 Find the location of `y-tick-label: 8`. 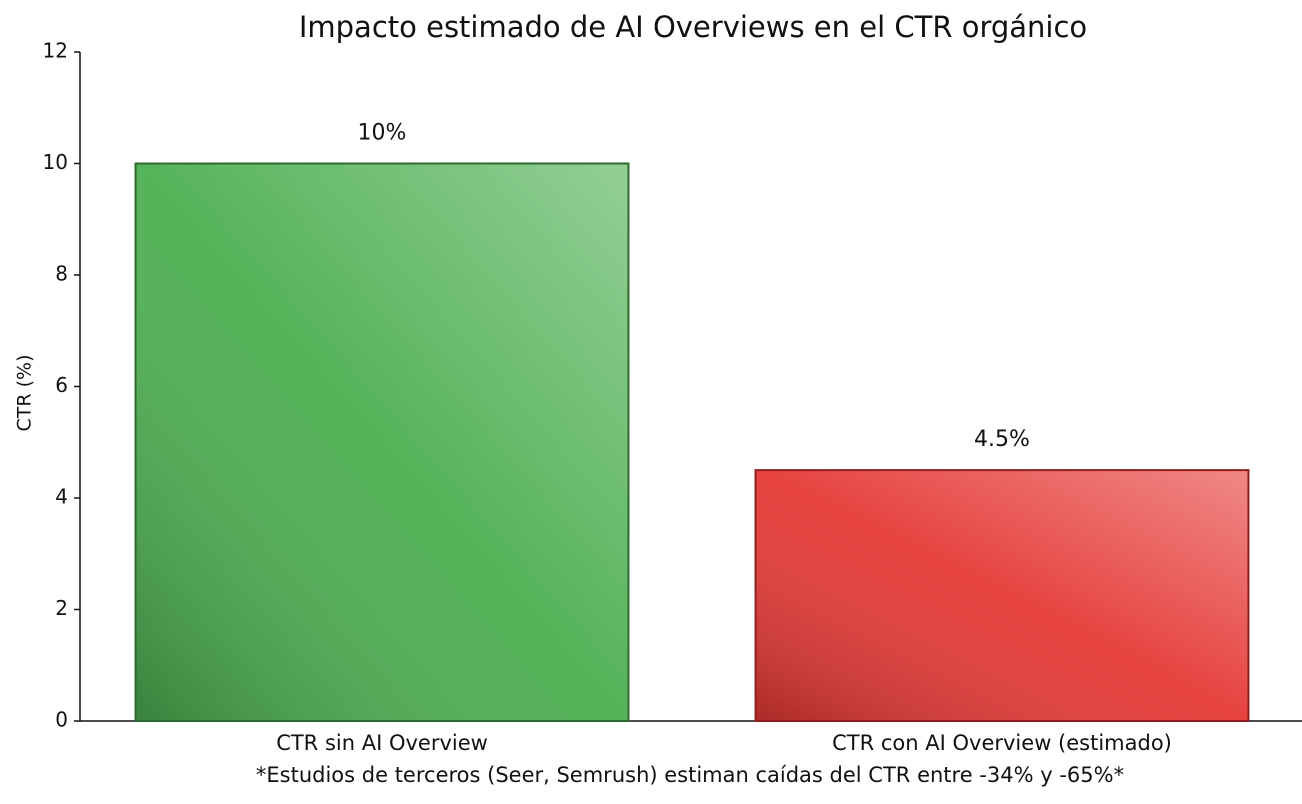

y-tick-label: 8 is located at coordinates (61, 274).